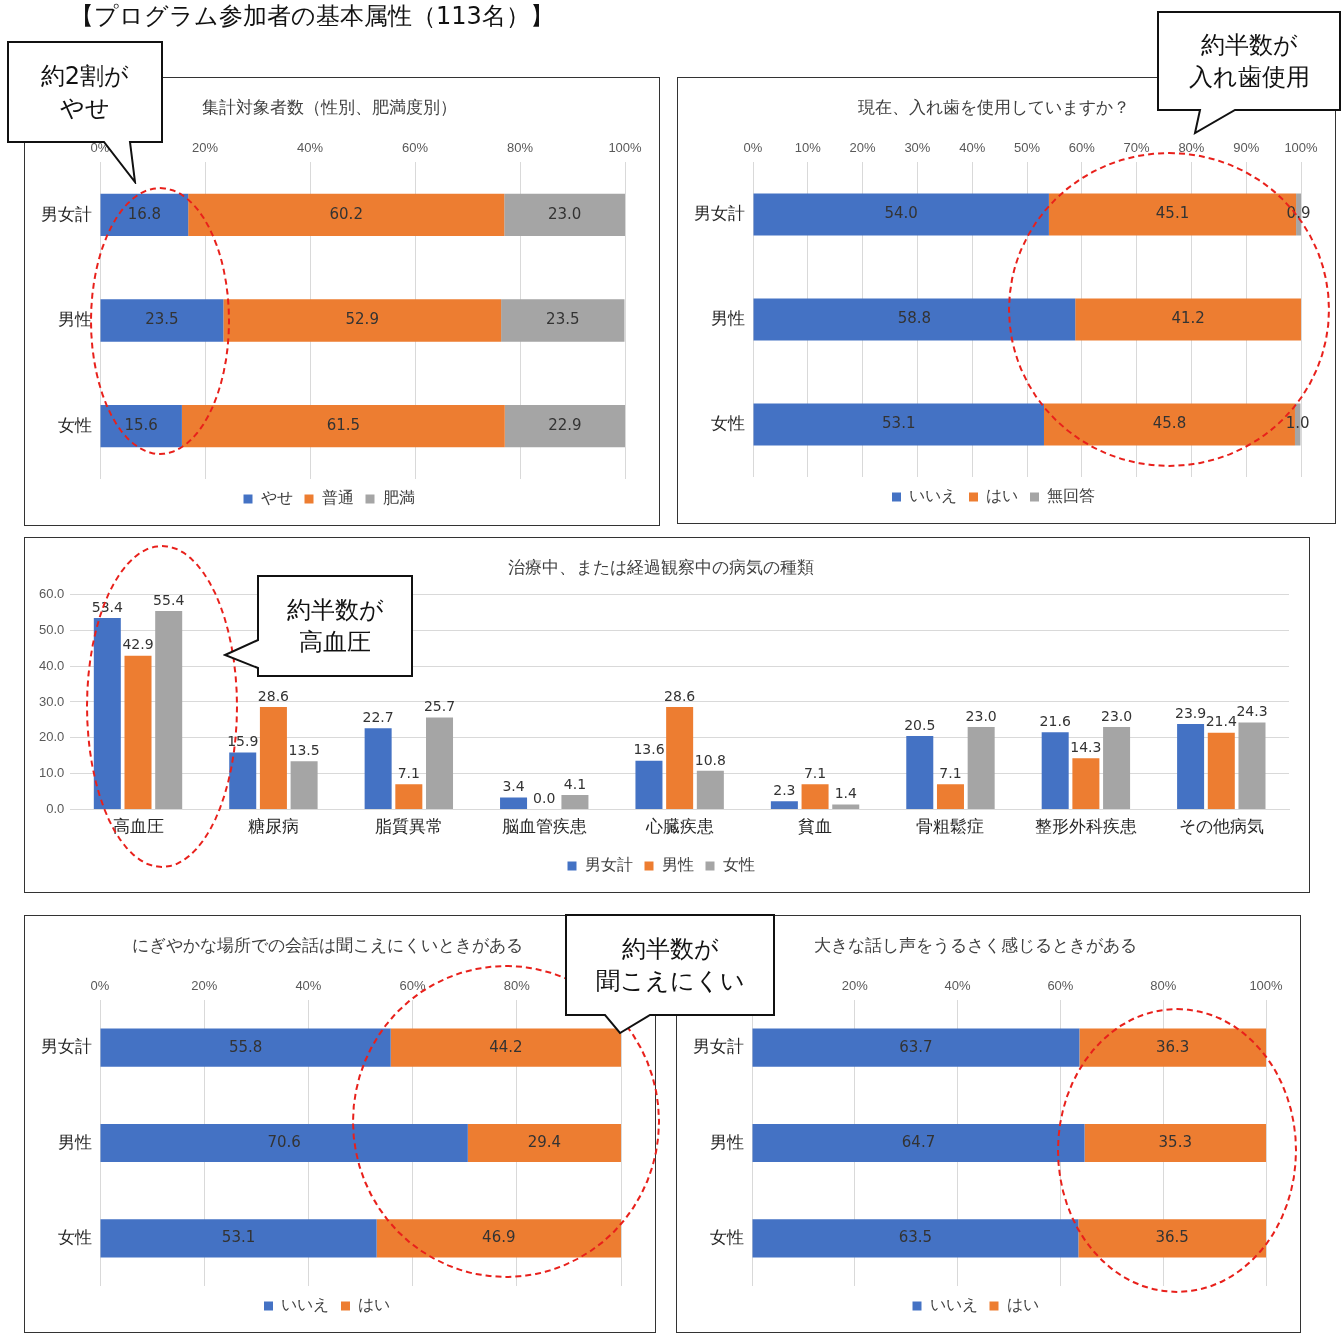 The width and height of the screenshot is (1341, 1336). I want to click on chart-title: 集計対象者数（性別、肥満度別）, so click(329, 107).